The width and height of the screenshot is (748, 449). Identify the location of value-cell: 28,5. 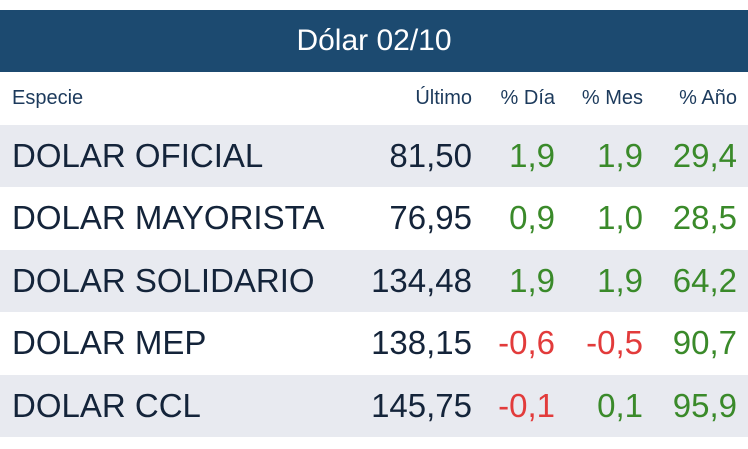
(704, 218).